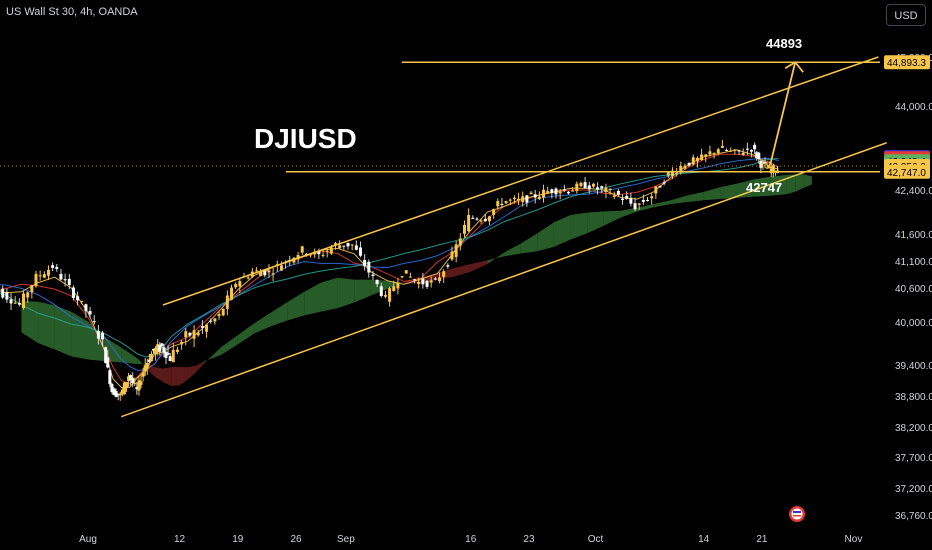 The height and width of the screenshot is (550, 932). What do you see at coordinates (180, 539) in the screenshot?
I see `time-tick-label: 12` at bounding box center [180, 539].